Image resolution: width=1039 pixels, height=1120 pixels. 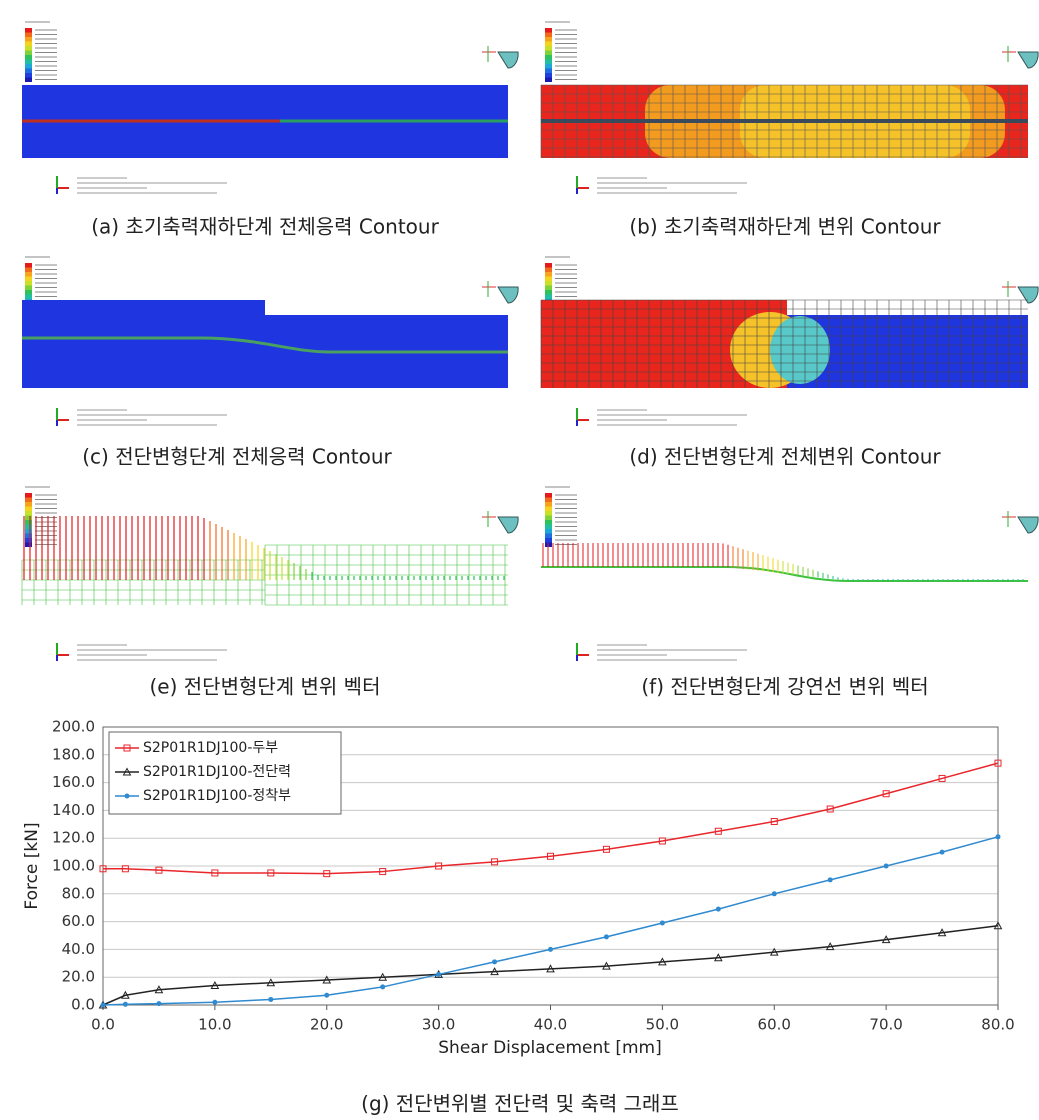 What do you see at coordinates (73, 866) in the screenshot?
I see `y-tick-label: 100.0` at bounding box center [73, 866].